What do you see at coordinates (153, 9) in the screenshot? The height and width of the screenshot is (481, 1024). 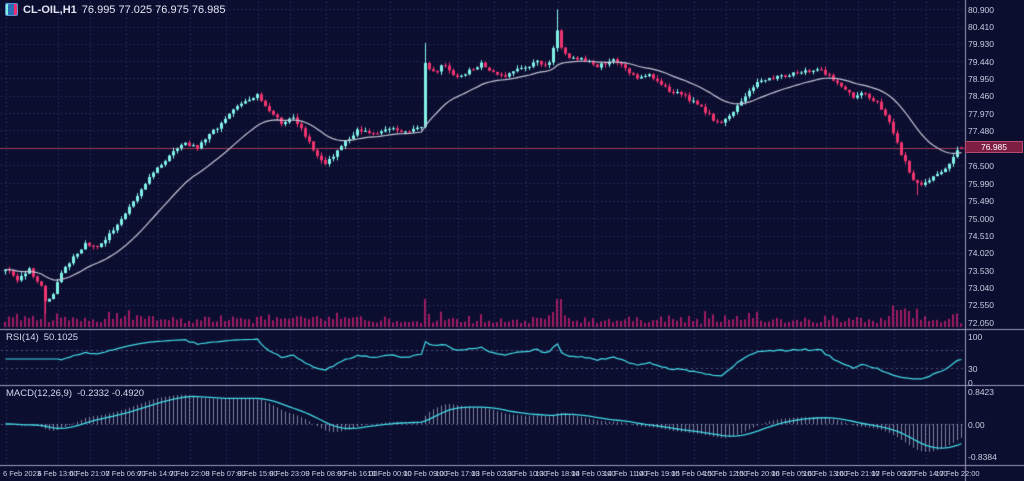 I see `ohlc-values: 76.995 77.025 76.975 76.985` at bounding box center [153, 9].